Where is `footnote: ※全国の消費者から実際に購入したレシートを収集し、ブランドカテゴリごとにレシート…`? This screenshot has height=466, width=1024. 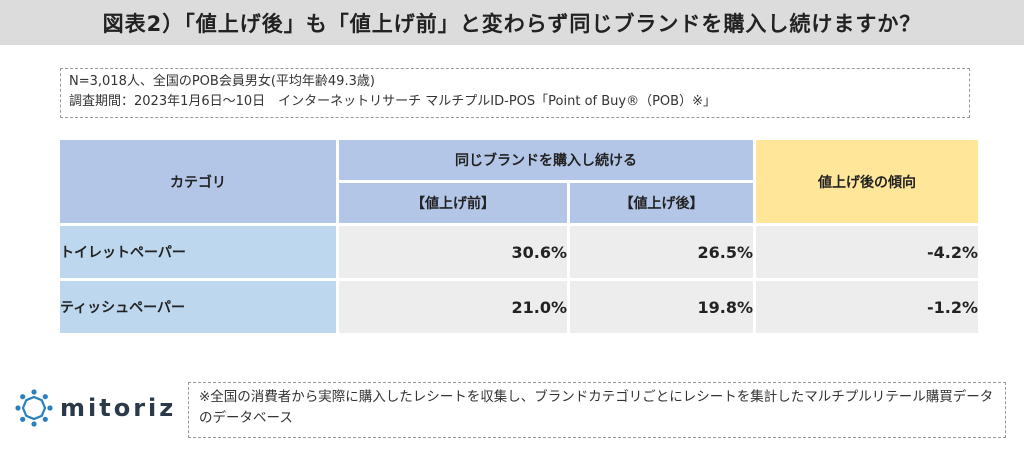 footnote: ※全国の消費者から実際に購入したレシートを収集し、ブランドカテゴリごとにレシート… is located at coordinates (597, 410).